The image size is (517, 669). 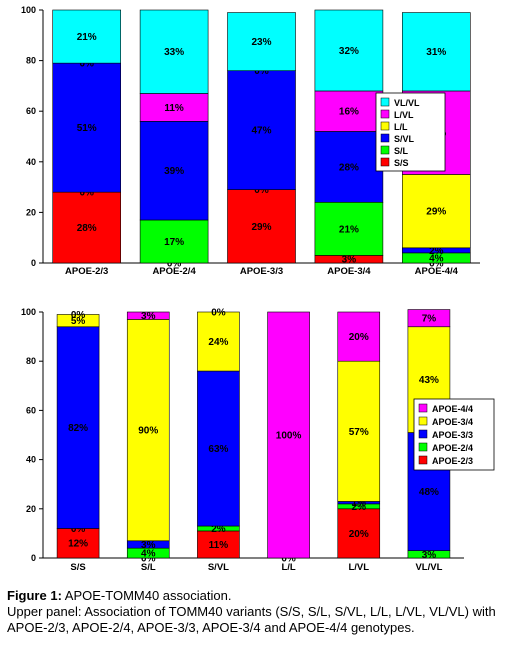 I want to click on data-label: 63%, so click(x=218, y=449).